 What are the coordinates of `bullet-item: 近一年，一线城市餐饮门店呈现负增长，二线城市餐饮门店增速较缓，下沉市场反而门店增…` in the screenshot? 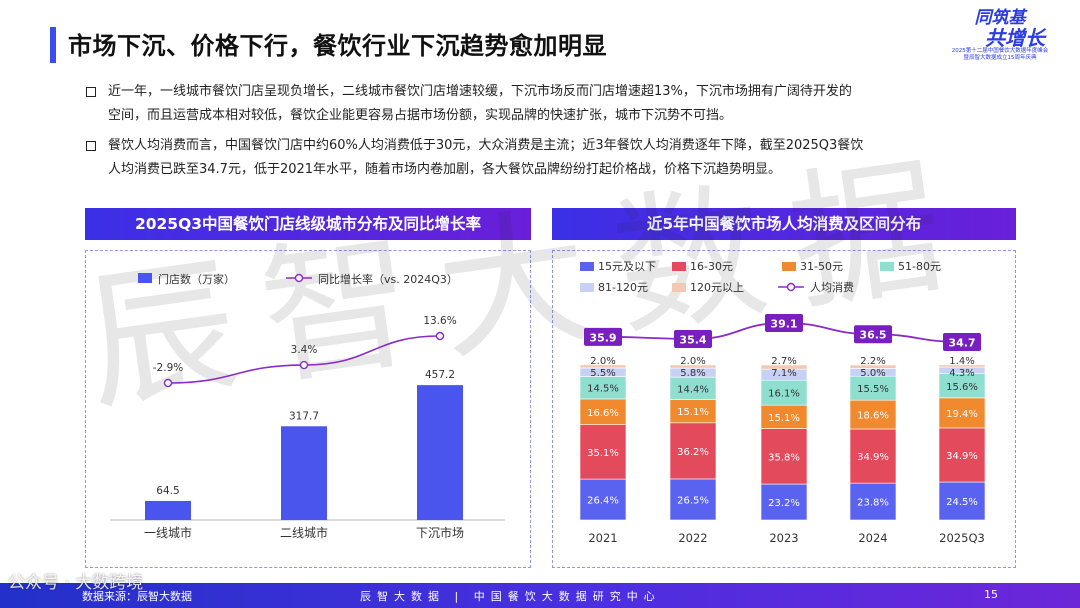 It's located at (546, 104).